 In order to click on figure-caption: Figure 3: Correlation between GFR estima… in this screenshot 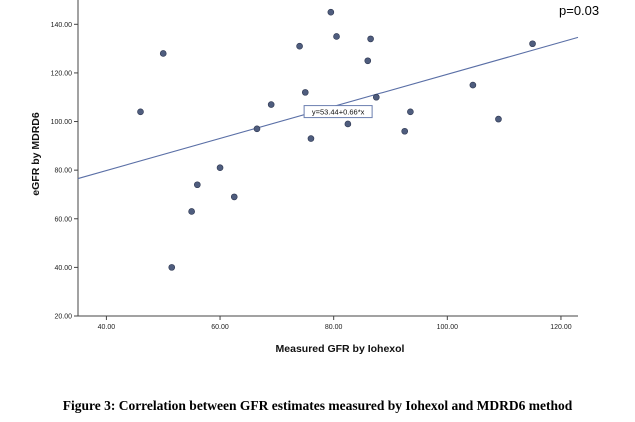, I will do `click(317, 405)`.